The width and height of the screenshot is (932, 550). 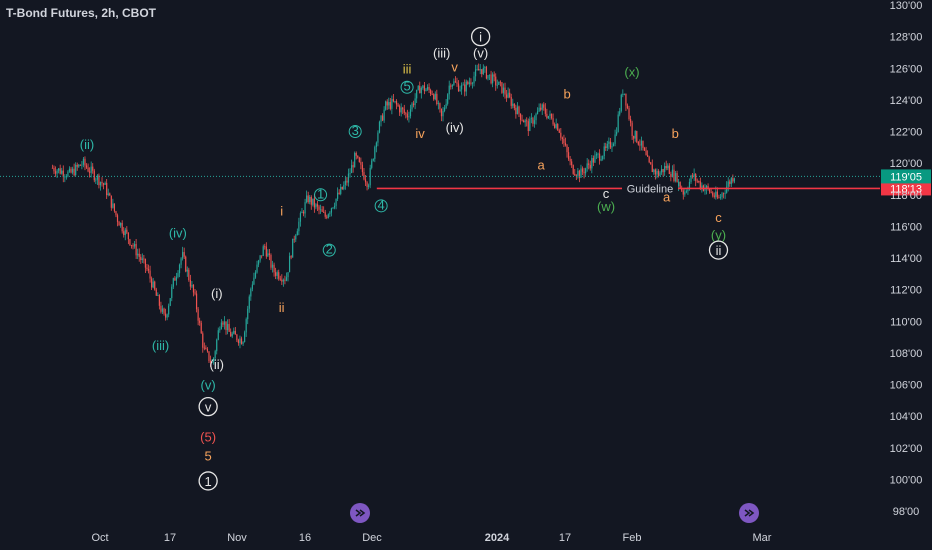 I want to click on guideline-label-bg, so click(x=650, y=188).